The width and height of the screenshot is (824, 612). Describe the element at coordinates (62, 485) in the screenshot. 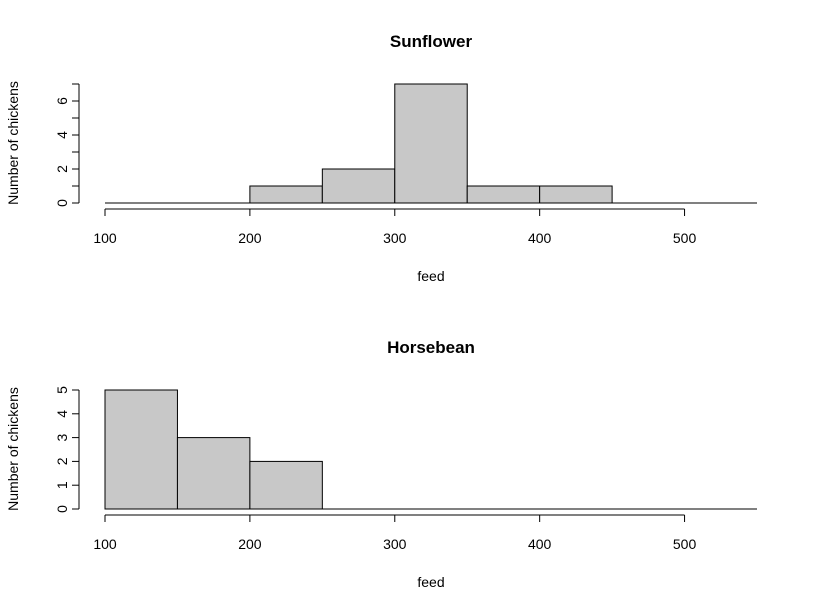

I see `y-tick-label: 1` at that location.